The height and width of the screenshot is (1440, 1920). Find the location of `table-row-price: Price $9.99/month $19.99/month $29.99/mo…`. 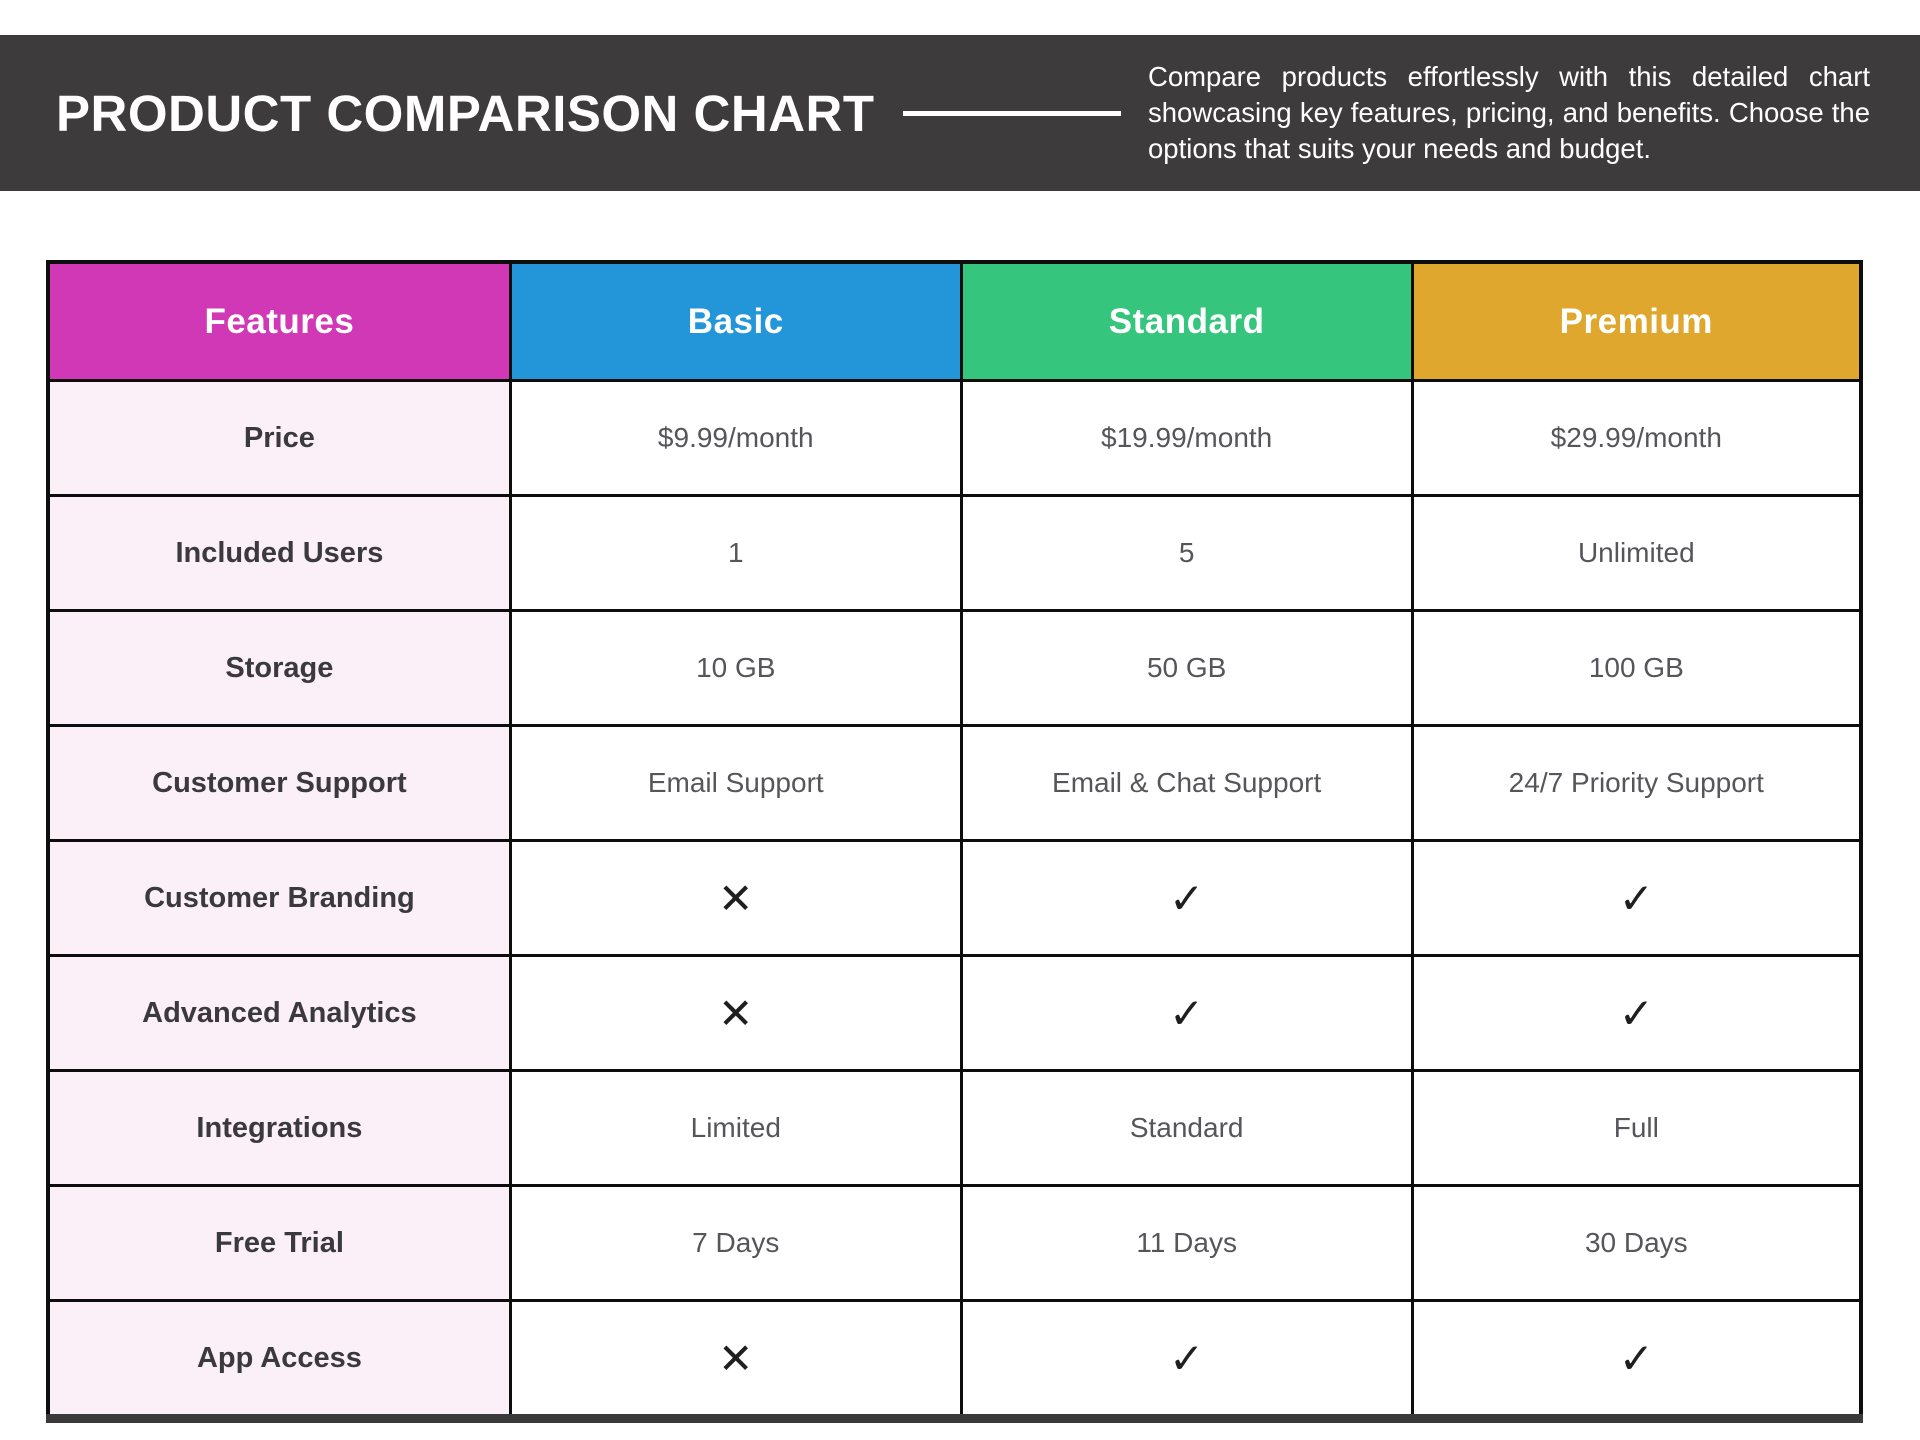

table-row-price: Price $9.99/month $19.99/month $29.99/mo… is located at coordinates (954, 438).